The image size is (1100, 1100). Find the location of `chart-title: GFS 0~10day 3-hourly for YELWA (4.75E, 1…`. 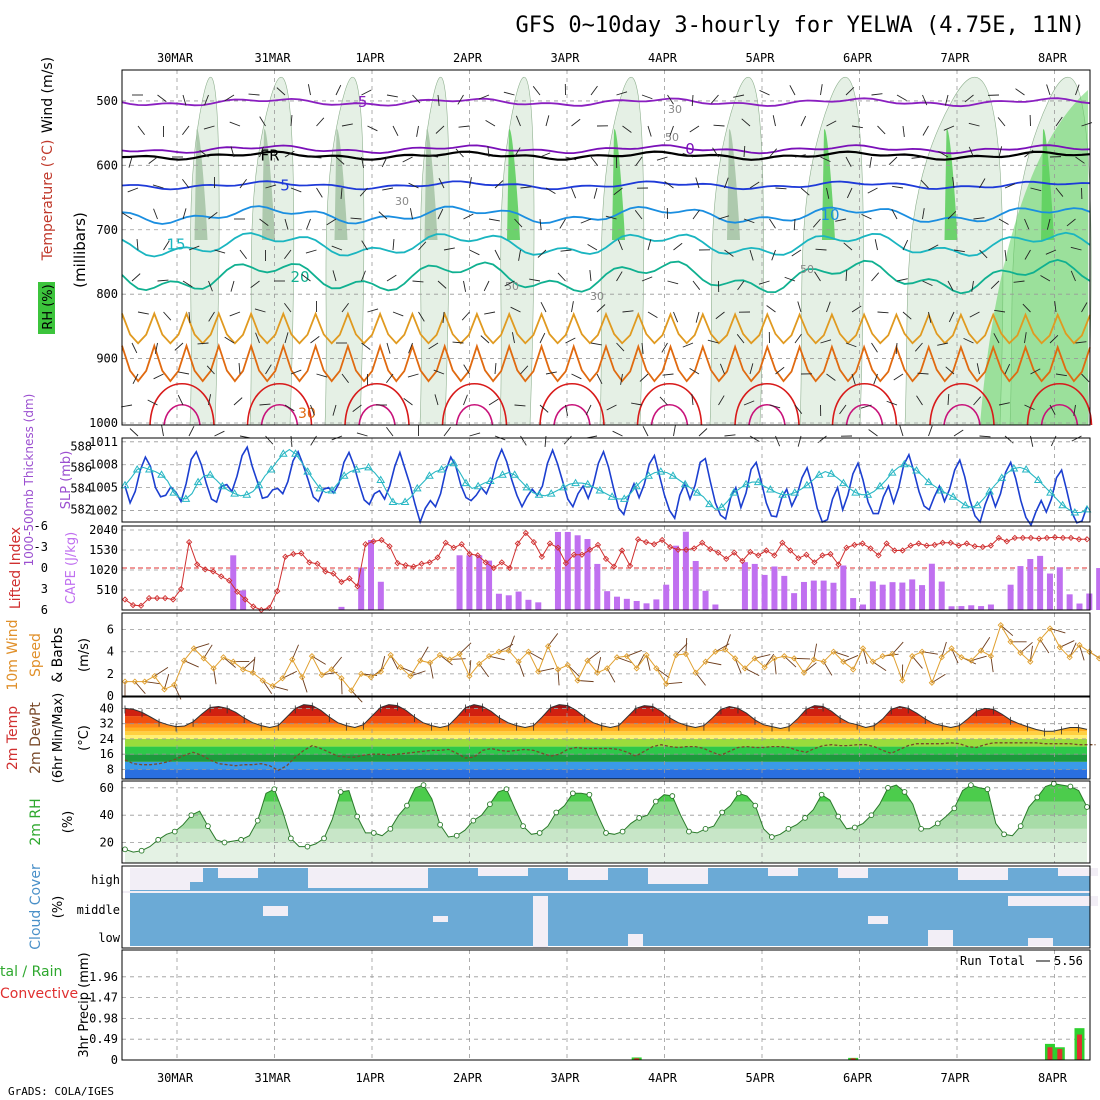

chart-title: GFS 0~10day 3-hourly for YELWA (4.75E, 1… is located at coordinates (800, 25).